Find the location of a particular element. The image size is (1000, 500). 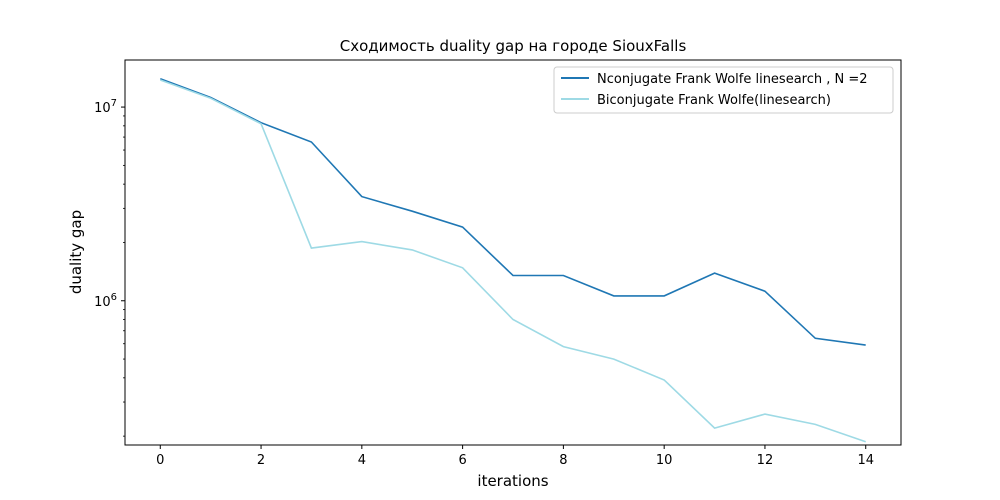

x-tick-label: 6 is located at coordinates (462, 460).